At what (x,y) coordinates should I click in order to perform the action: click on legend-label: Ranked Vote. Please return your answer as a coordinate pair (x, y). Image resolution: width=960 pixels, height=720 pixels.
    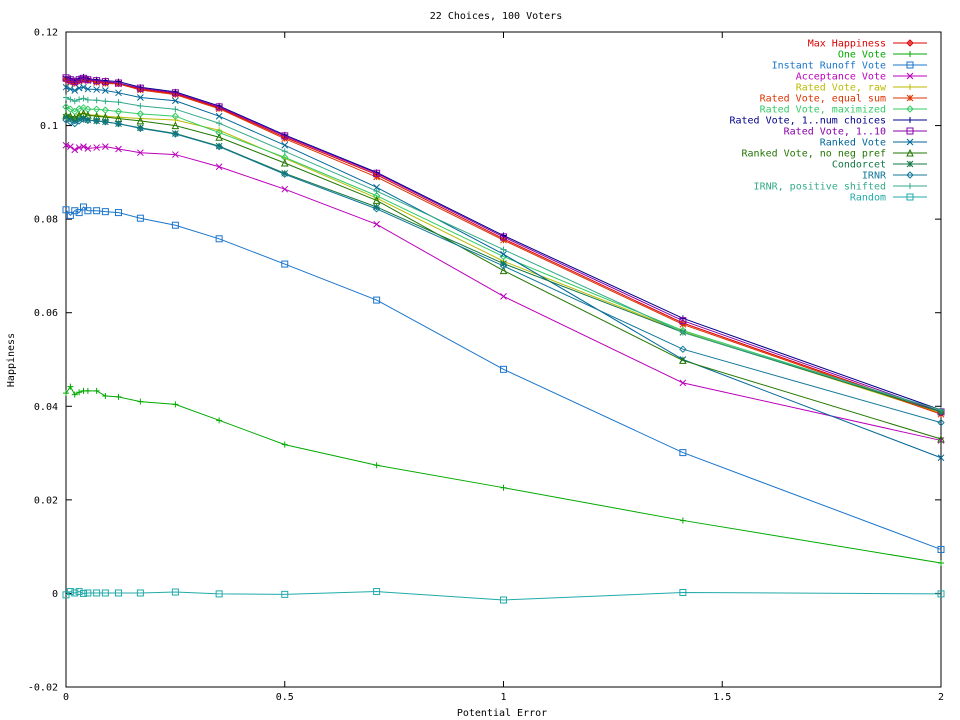
    Looking at the image, I should click on (853, 143).